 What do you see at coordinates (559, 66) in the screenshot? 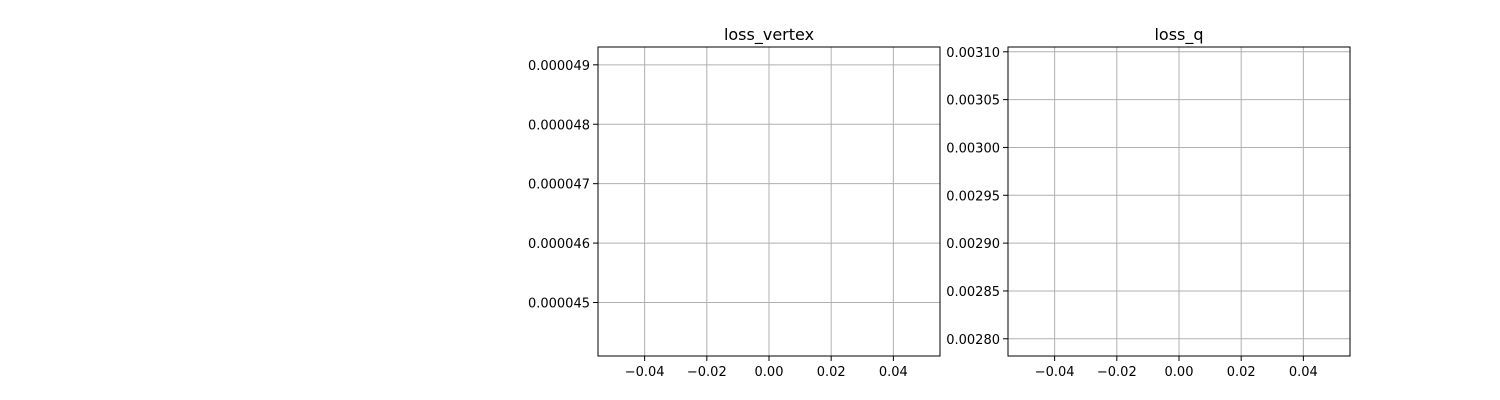
I see `y-tick-label: 0.000049` at bounding box center [559, 66].